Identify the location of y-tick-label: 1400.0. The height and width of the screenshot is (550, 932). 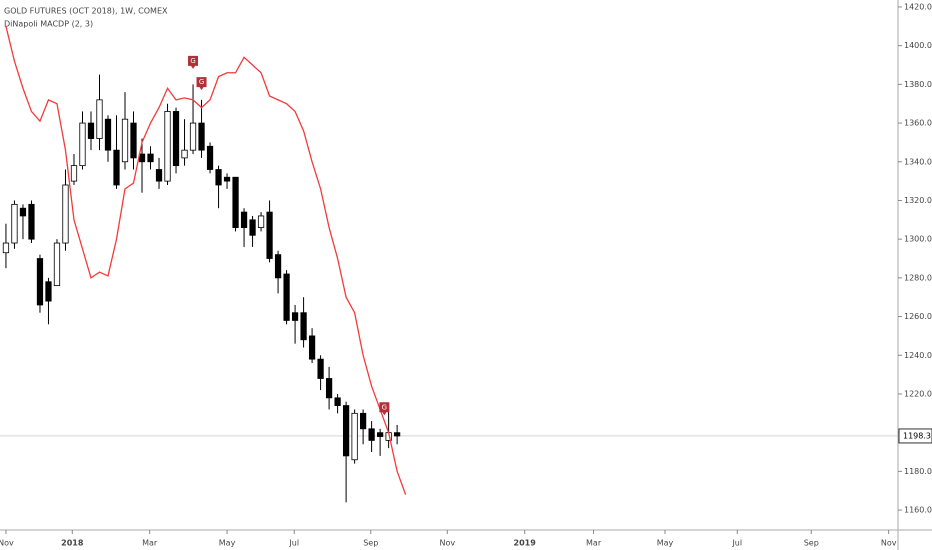
(918, 45).